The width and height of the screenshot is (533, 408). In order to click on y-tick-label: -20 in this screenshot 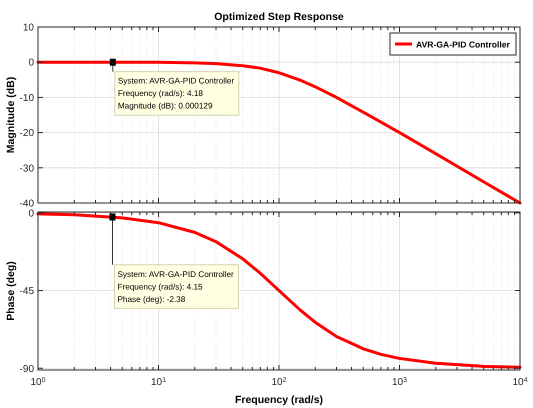, I will do `click(27, 134)`.